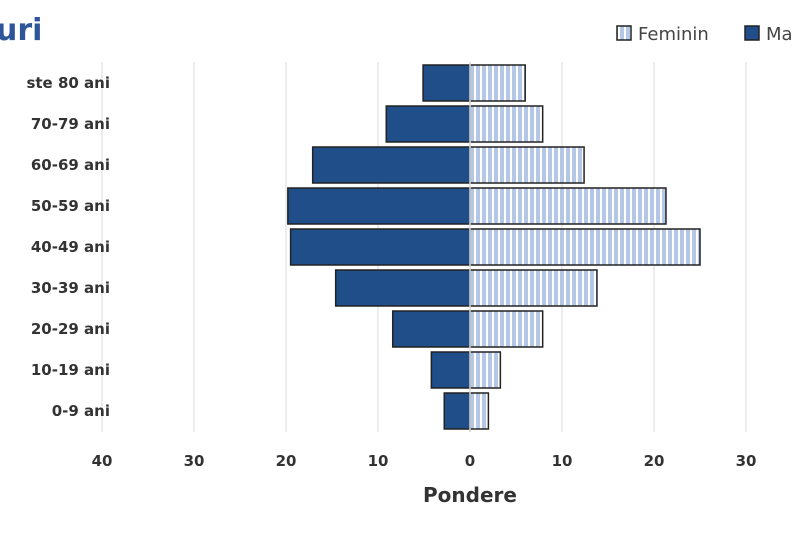  What do you see at coordinates (673, 34) in the screenshot?
I see `legend-label-feminin: Feminin` at bounding box center [673, 34].